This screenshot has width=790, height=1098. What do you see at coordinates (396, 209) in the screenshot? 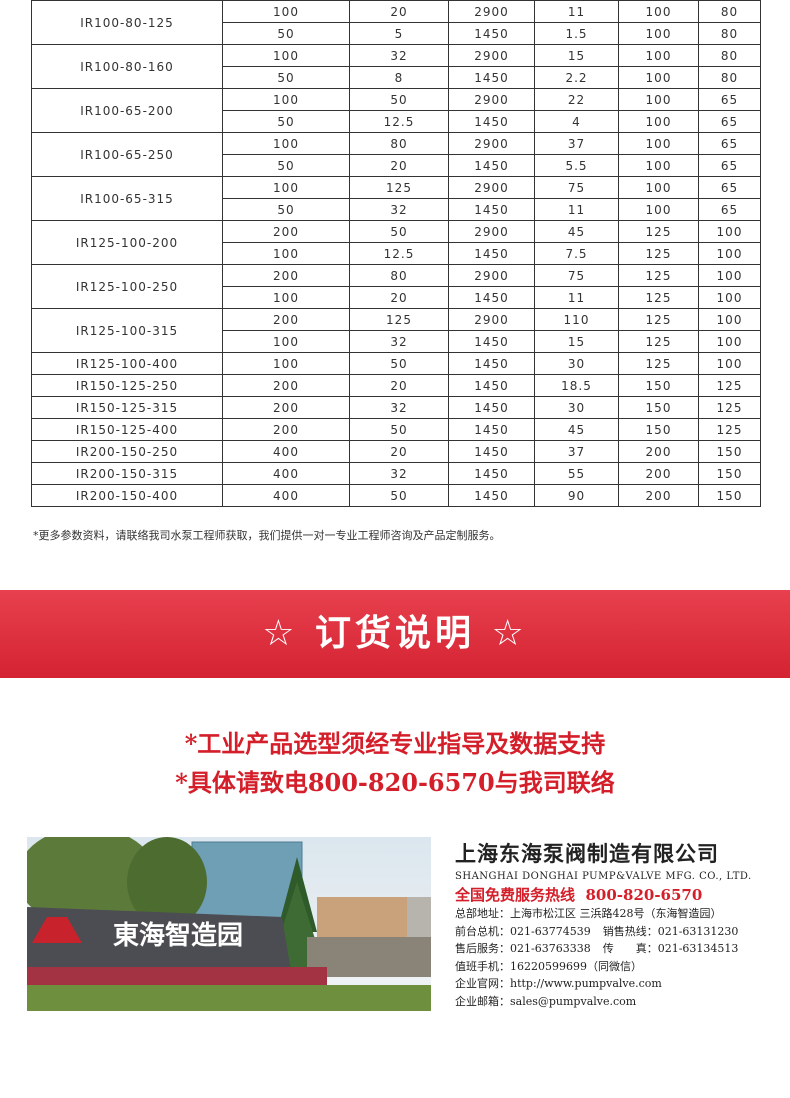
I see `table-row: 50 32 1450 11 100 65` at bounding box center [396, 209].